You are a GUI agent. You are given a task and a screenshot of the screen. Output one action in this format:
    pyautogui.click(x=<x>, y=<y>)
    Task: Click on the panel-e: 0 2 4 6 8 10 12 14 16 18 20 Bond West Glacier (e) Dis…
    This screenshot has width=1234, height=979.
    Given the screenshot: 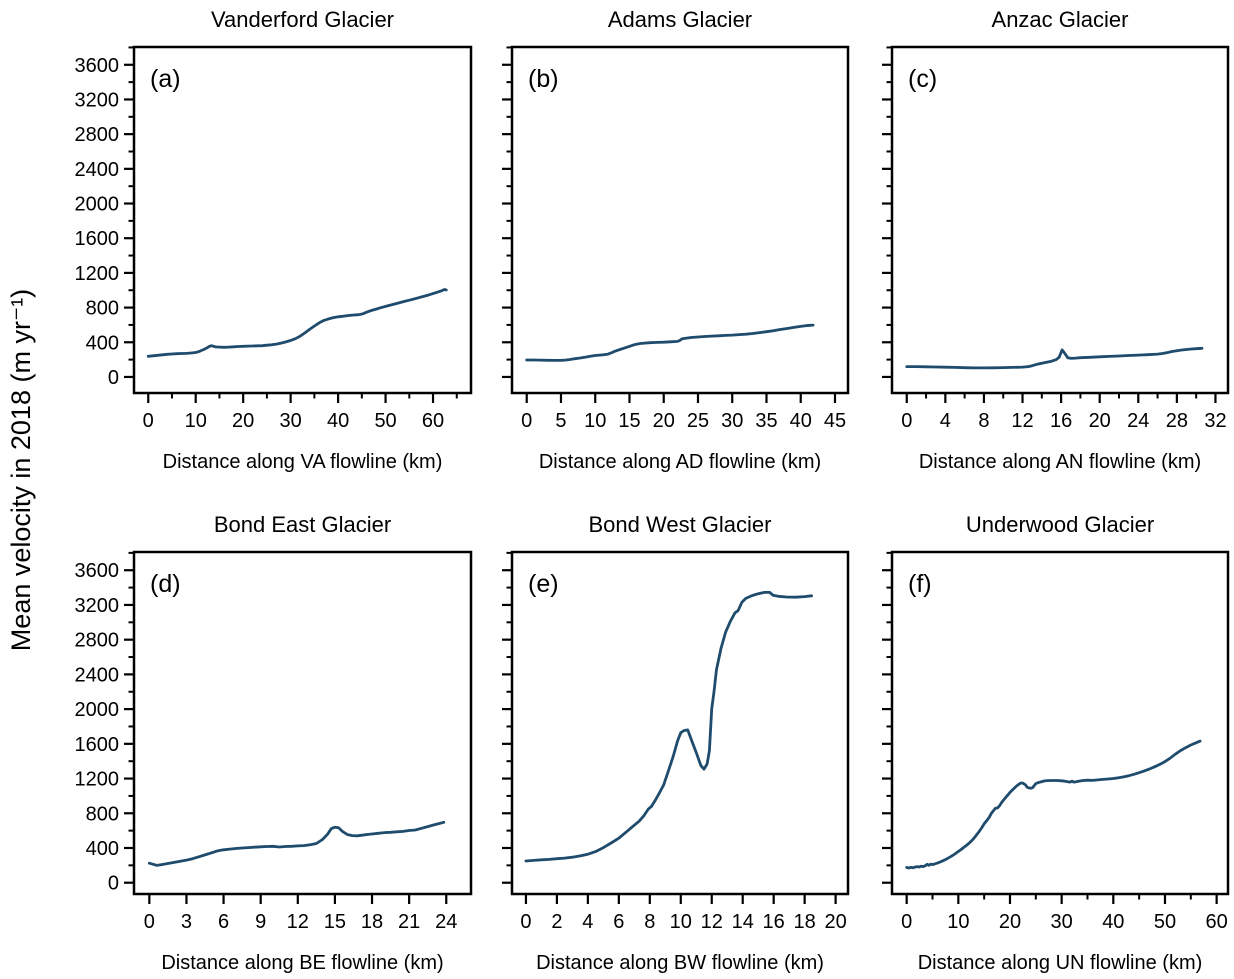 What is the action you would take?
    pyautogui.click(x=676, y=743)
    